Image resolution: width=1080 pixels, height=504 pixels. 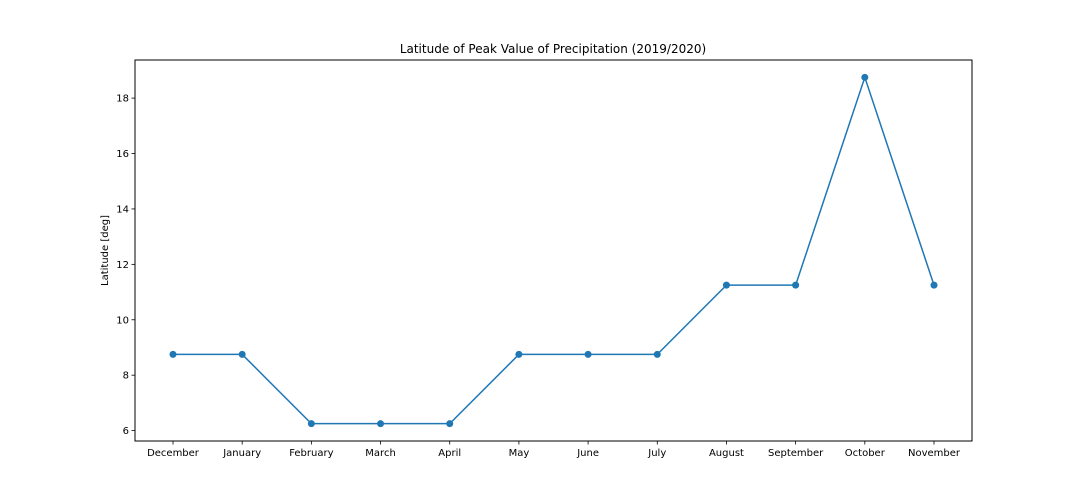 I want to click on x-tick-label: March, so click(x=380, y=453).